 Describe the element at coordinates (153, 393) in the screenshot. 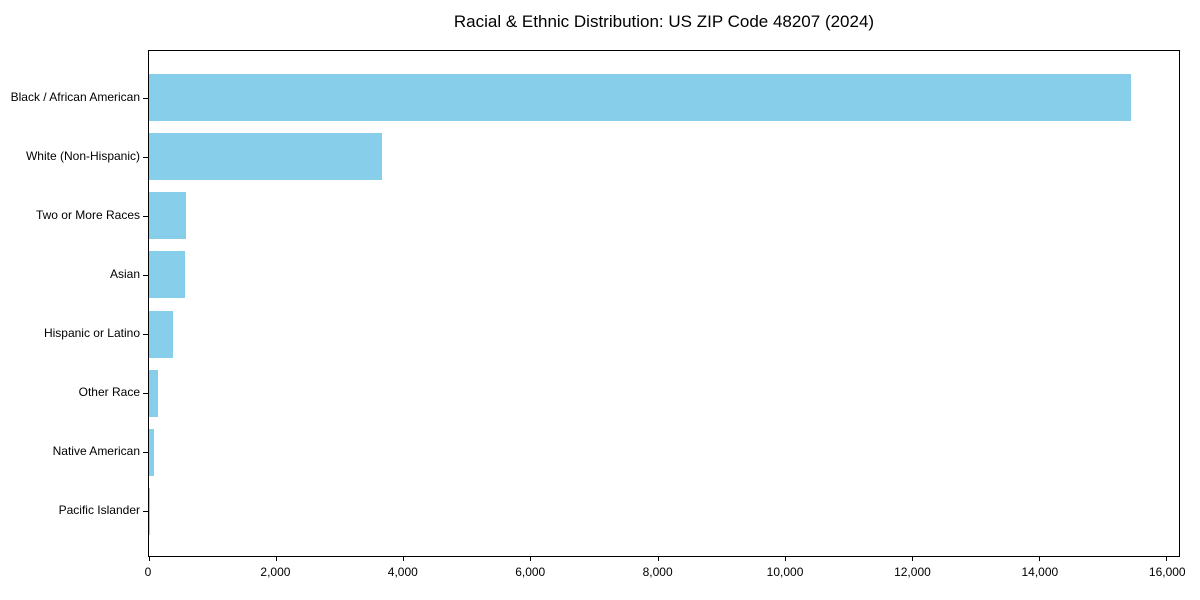

I see `bar-other-race` at that location.